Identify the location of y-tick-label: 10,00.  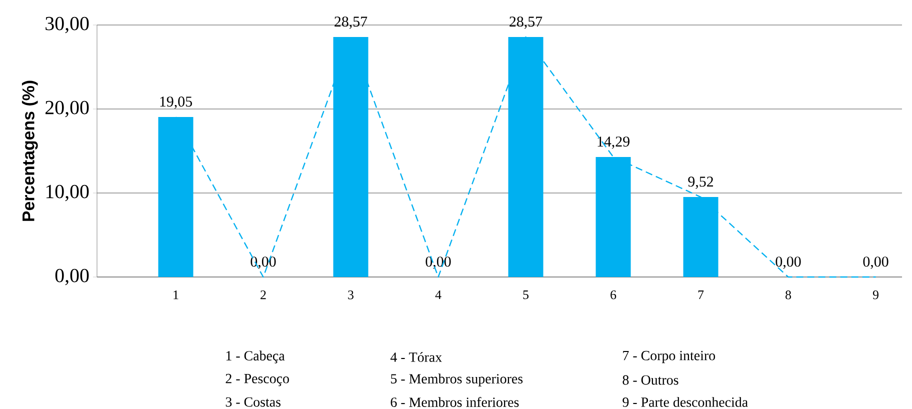
(67, 193).